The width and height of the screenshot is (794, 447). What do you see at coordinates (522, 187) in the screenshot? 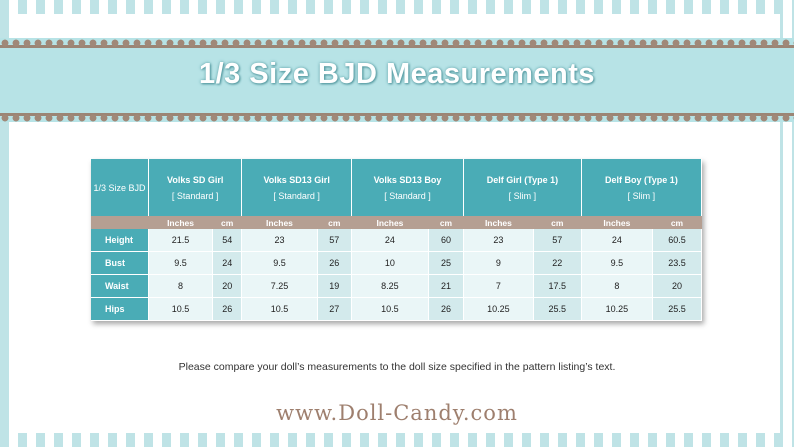
I see `column-header: Delf Girl (Type 1) [ Slim ]` at bounding box center [522, 187].